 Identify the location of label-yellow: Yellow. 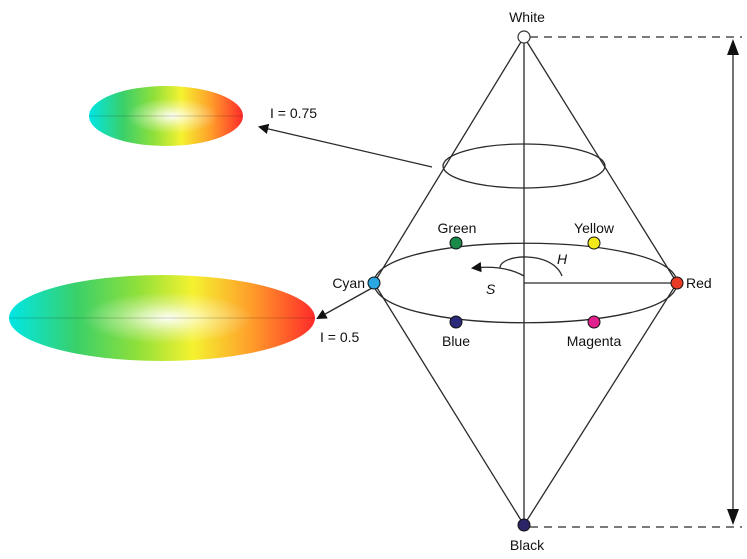
(594, 228).